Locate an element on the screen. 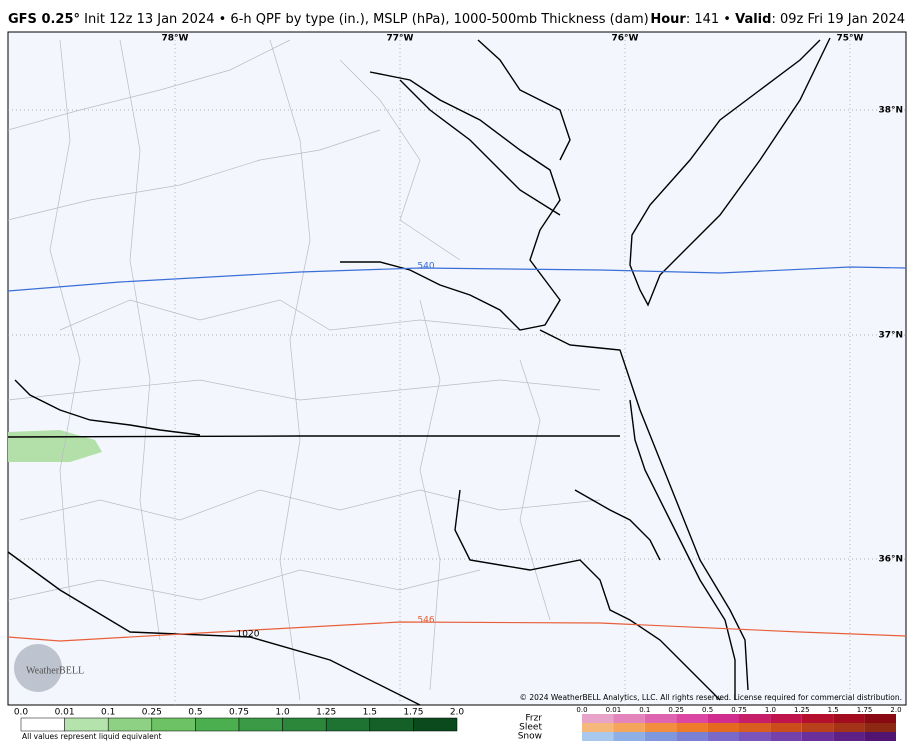 The image size is (913, 750). ptype-label: Snow is located at coordinates (530, 737).